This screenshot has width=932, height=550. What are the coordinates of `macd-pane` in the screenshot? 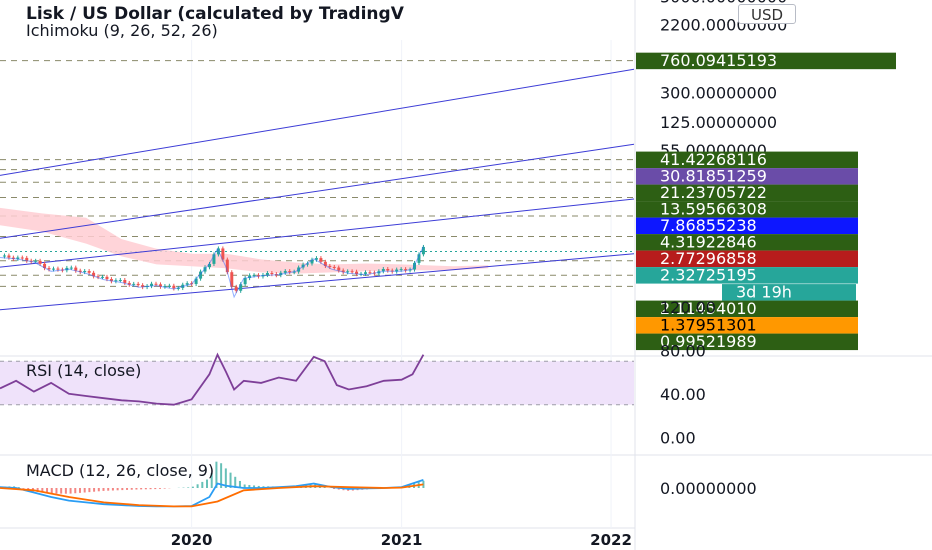 It's located at (212, 484).